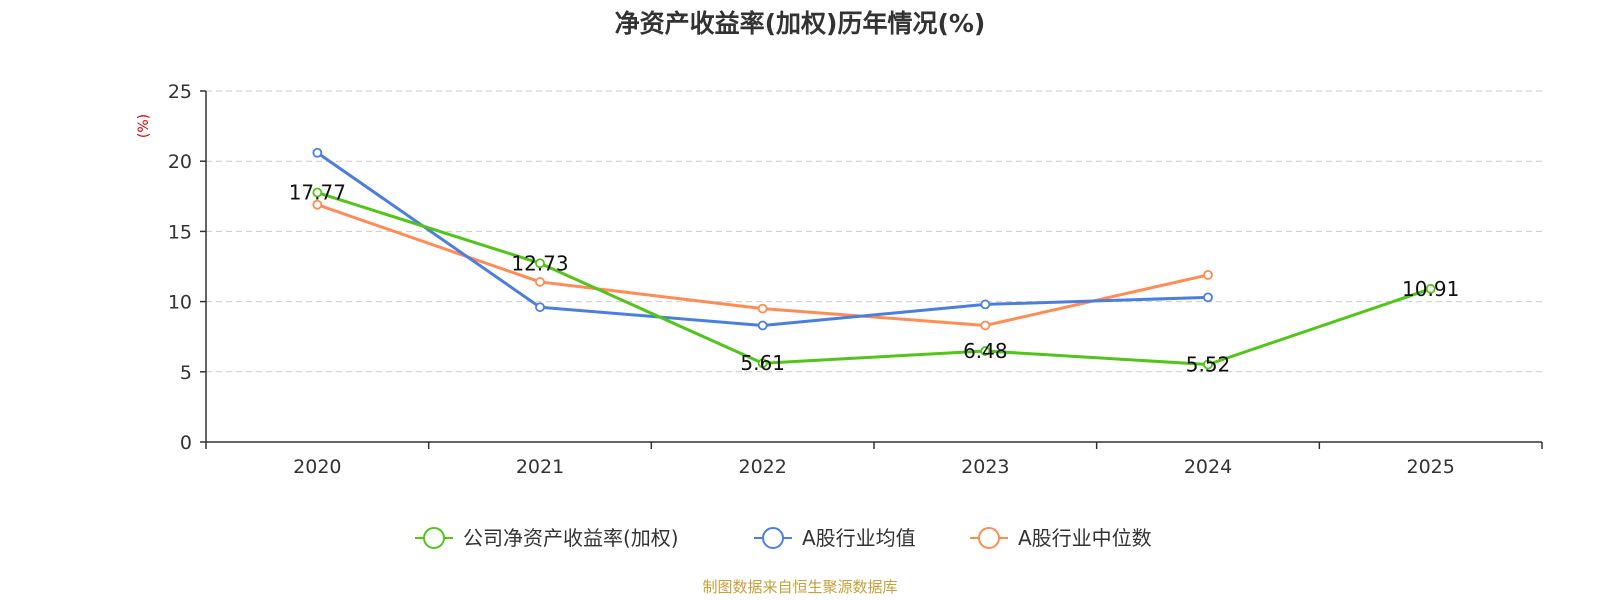  Describe the element at coordinates (571, 538) in the screenshot. I see `legend-label-0: 公司净资产收益率(加权)` at that location.